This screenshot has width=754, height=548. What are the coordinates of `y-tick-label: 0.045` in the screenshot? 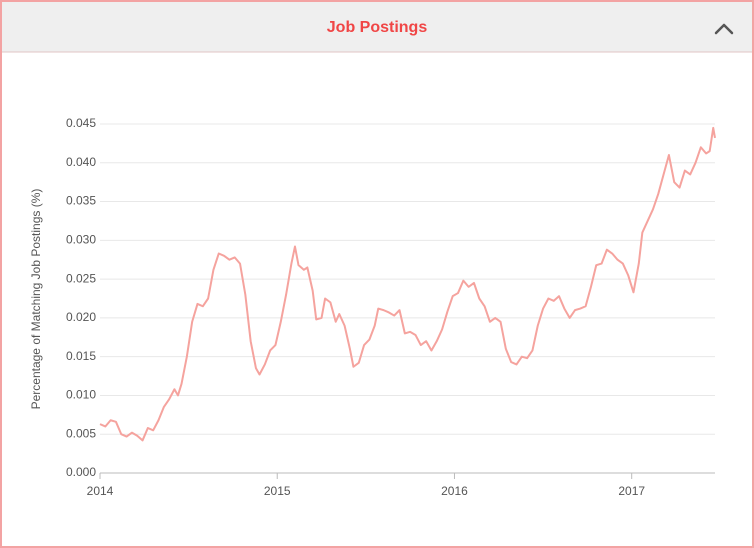 It's located at (81, 123).